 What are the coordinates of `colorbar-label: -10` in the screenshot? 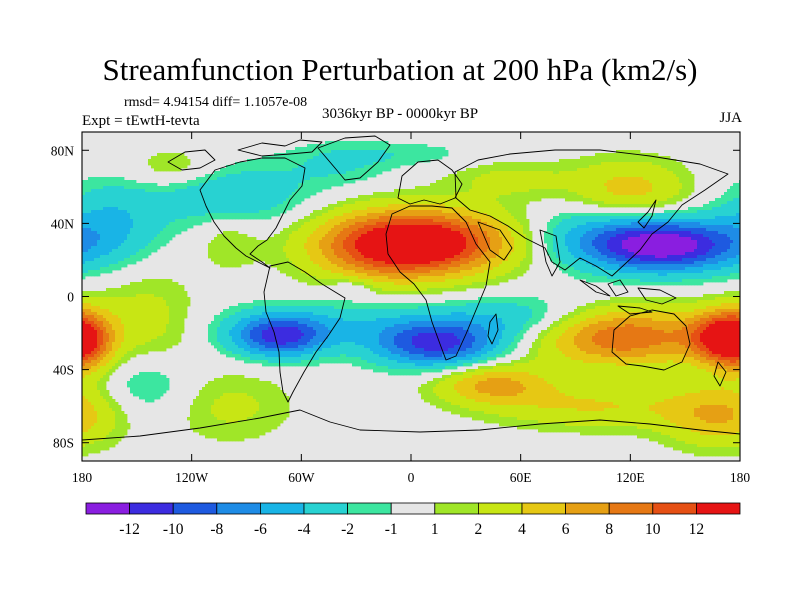 It's located at (173, 529).